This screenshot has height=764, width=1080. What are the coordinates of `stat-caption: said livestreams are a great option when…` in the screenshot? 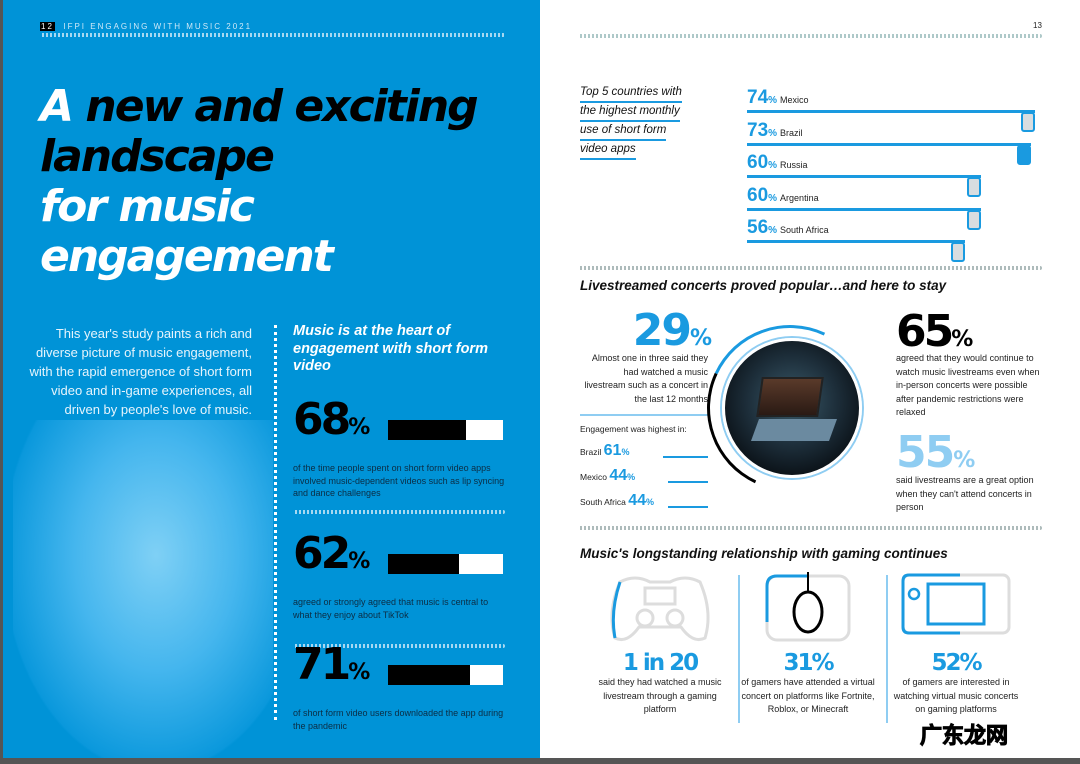 It's located at (965, 493).